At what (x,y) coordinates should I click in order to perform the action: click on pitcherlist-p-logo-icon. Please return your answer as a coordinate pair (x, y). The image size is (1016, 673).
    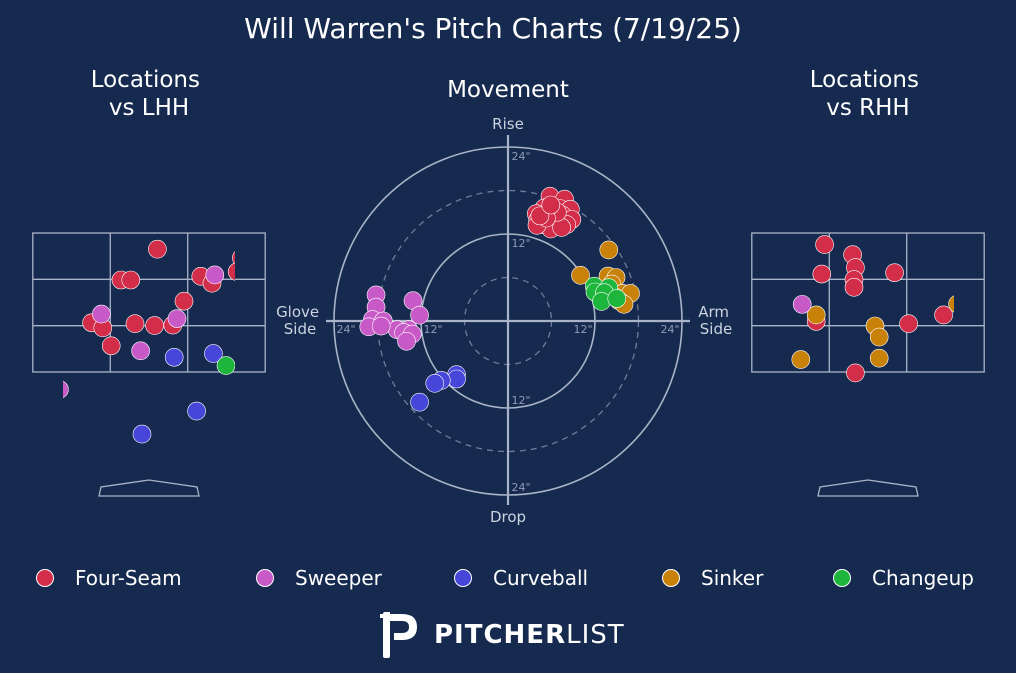
    Looking at the image, I should click on (398, 635).